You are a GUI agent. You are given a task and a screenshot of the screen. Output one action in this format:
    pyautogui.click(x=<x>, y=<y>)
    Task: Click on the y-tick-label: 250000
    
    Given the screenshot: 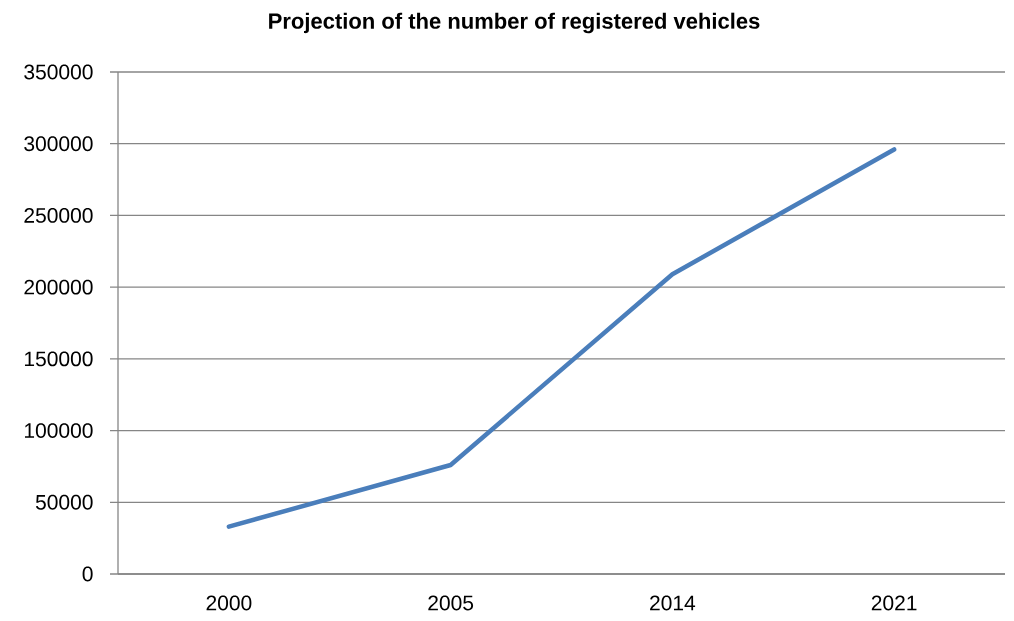 What is the action you would take?
    pyautogui.click(x=58, y=215)
    